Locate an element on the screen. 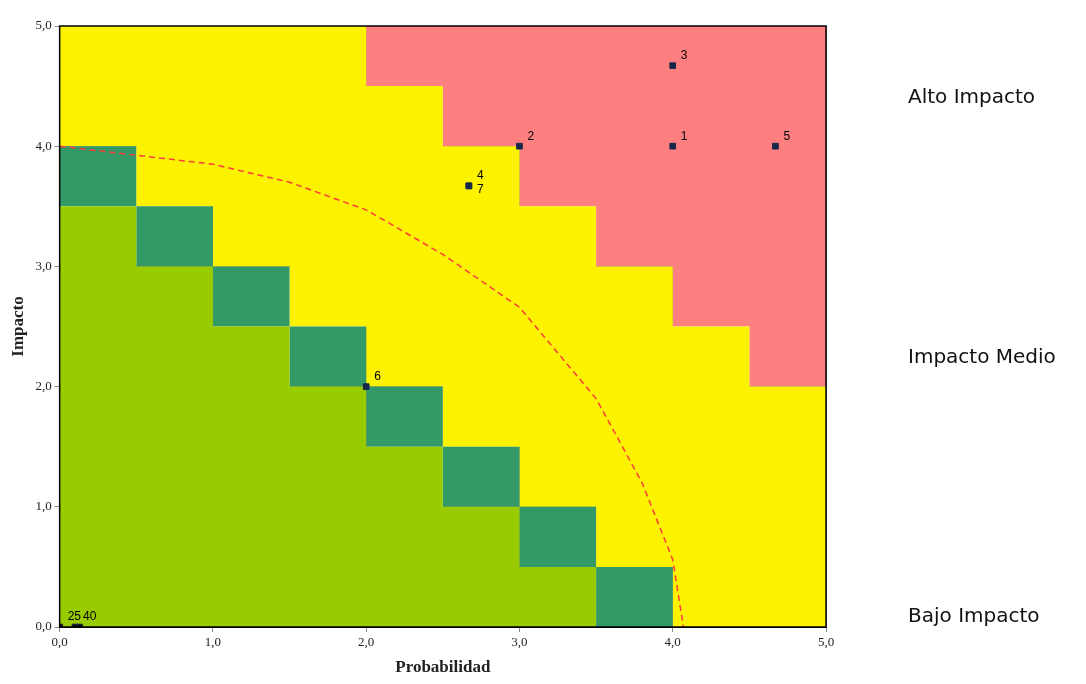 The height and width of the screenshot is (684, 1086). text: Alto Impacto is located at coordinates (972, 96).